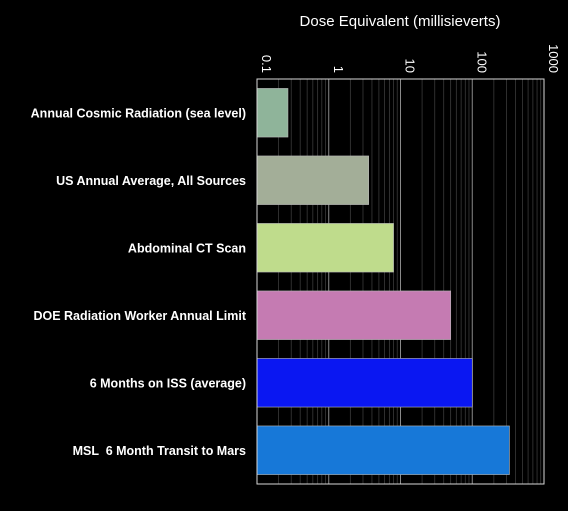  What do you see at coordinates (553, 58) in the screenshot?
I see `x-tick-label: 1000` at bounding box center [553, 58].